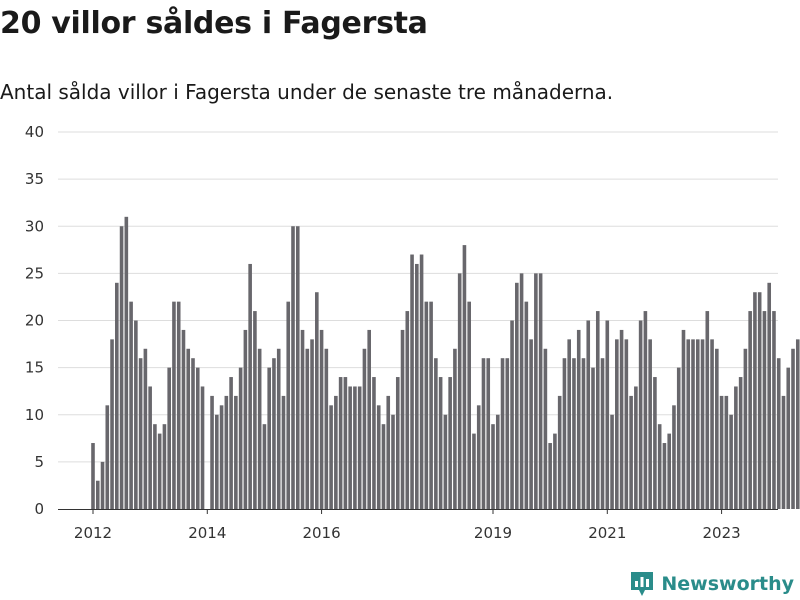 This screenshot has height=600, width=800. I want to click on x-tick-label: 2012, so click(93, 533).